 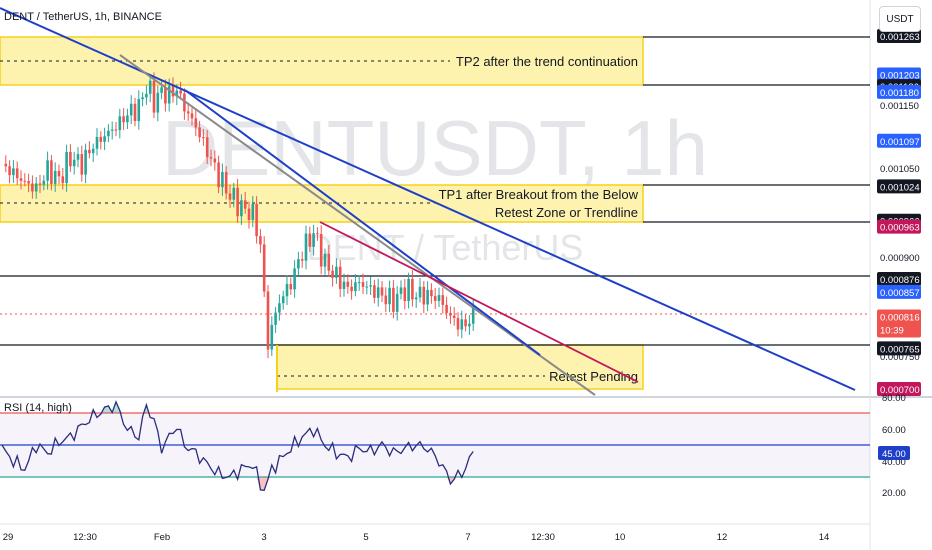 I want to click on price-badge-value: 0.001203, so click(x=900, y=76).